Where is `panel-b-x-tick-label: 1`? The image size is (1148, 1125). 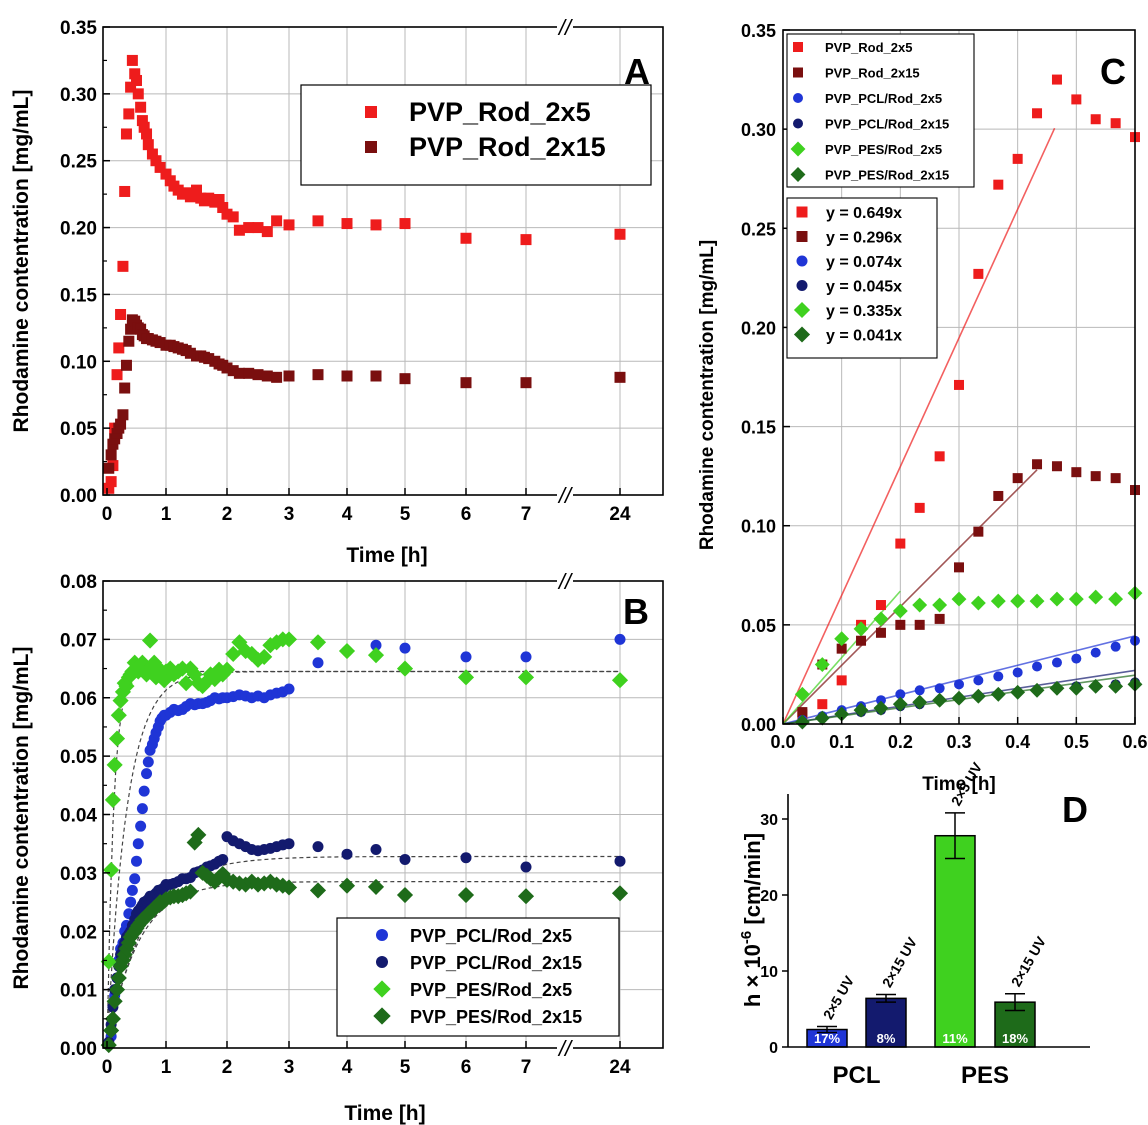 panel-b-x-tick-label: 1 is located at coordinates (166, 1067).